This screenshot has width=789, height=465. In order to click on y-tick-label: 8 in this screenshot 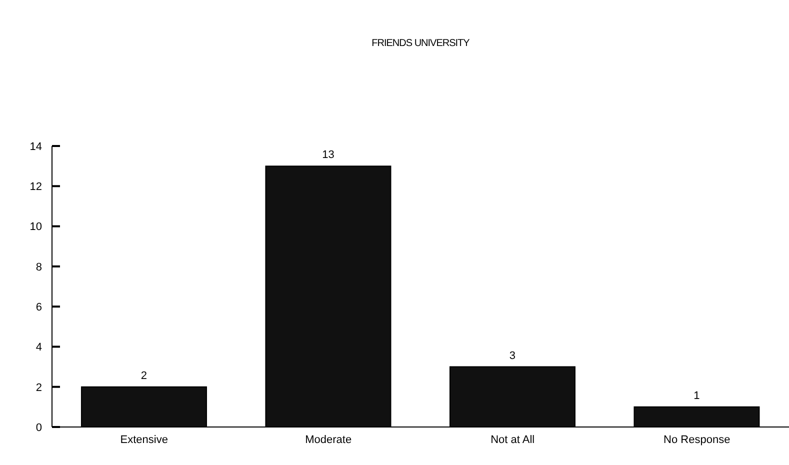, I will do `click(39, 267)`.